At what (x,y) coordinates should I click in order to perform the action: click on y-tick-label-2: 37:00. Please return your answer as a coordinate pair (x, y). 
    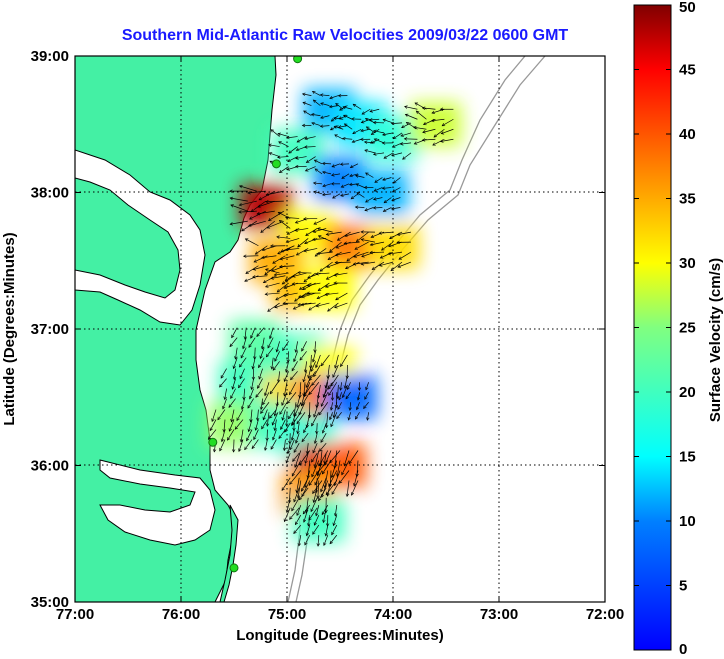
    Looking at the image, I should click on (50, 329).